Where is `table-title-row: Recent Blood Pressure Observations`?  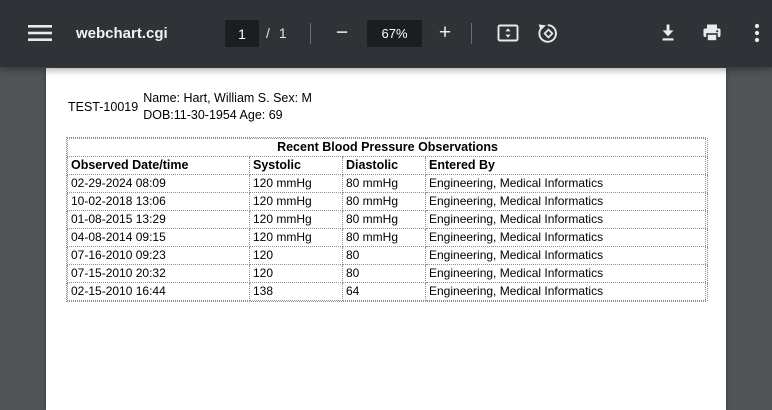 table-title-row: Recent Blood Pressure Observations is located at coordinates (387, 147).